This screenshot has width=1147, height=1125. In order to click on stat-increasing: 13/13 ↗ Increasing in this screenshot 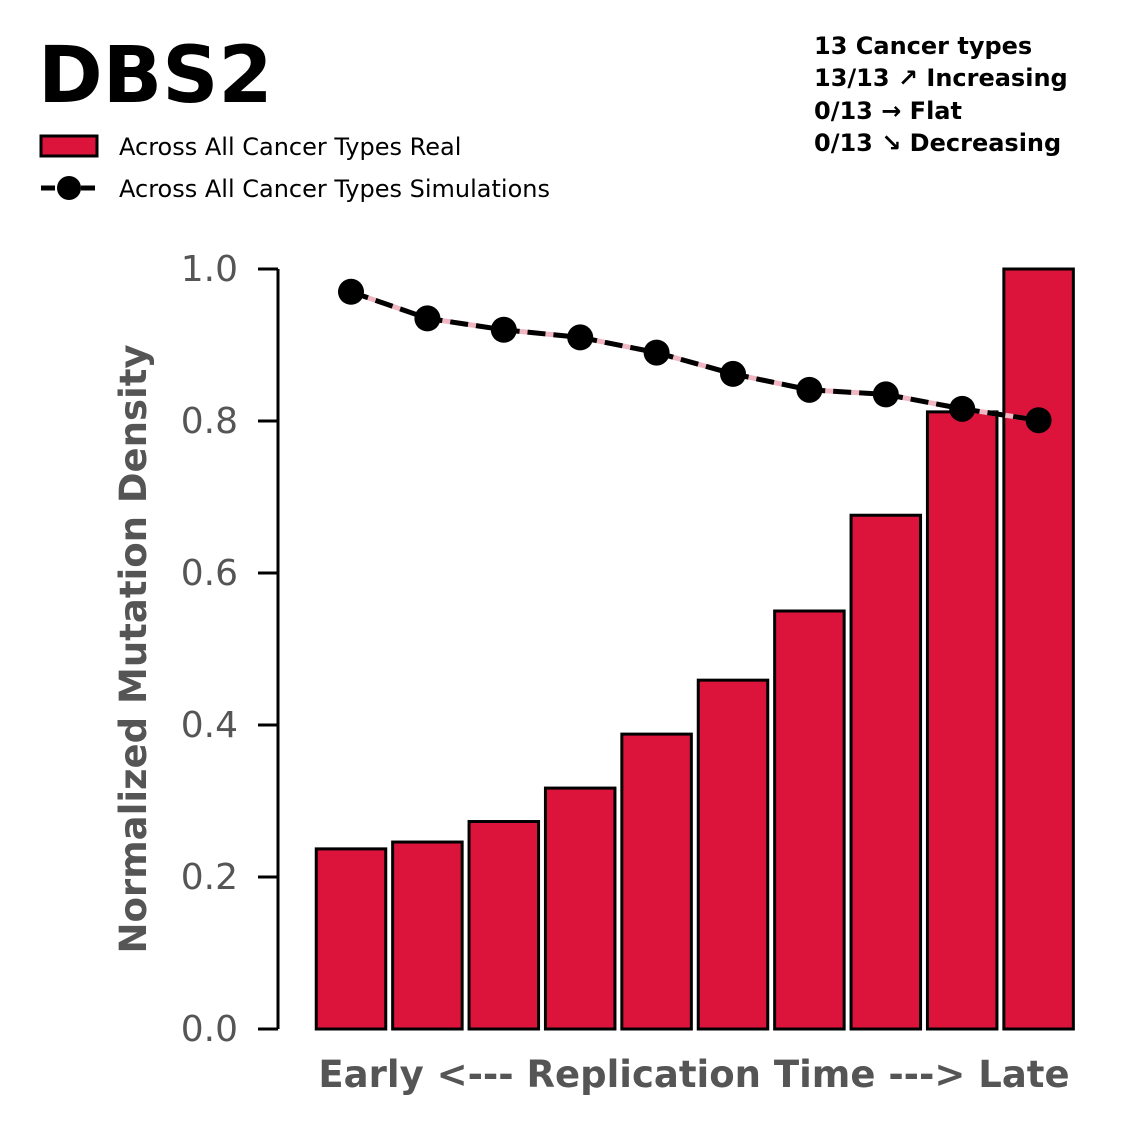, I will do `click(941, 78)`.